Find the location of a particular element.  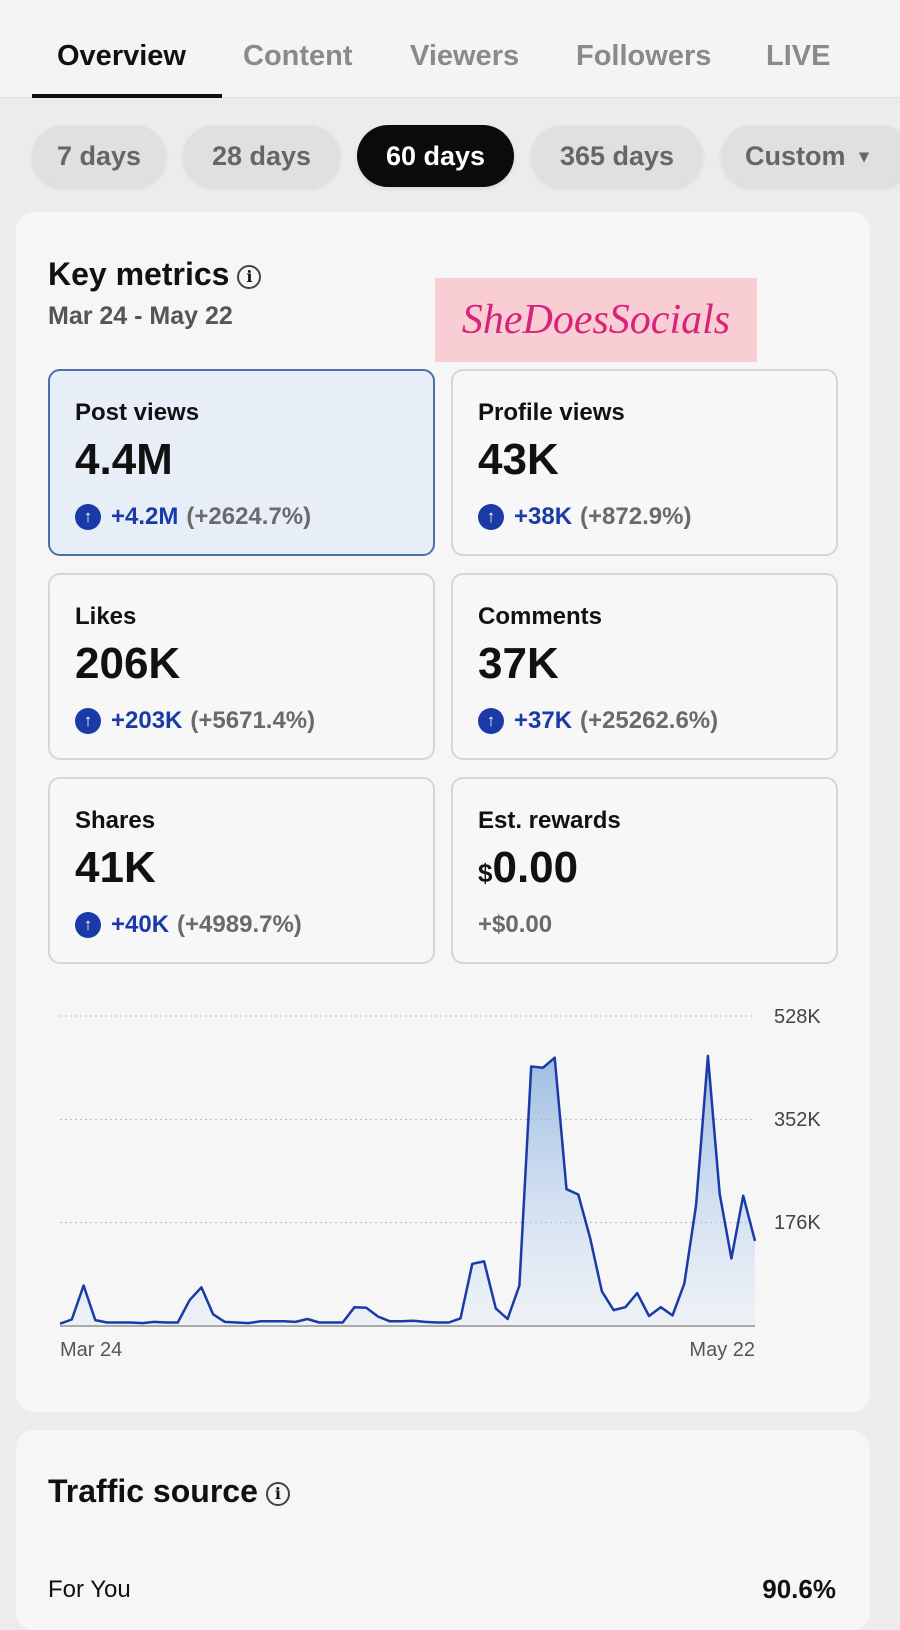

key-metrics-title: Key metrics is located at coordinates (138, 274).